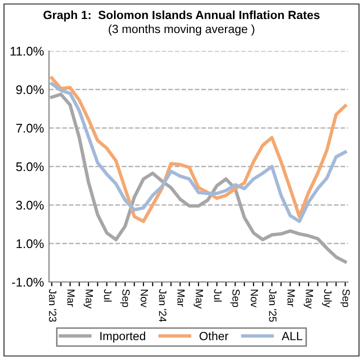 The height and width of the screenshot is (360, 363). I want to click on y-tick-label: 1.0%, so click(30, 243).